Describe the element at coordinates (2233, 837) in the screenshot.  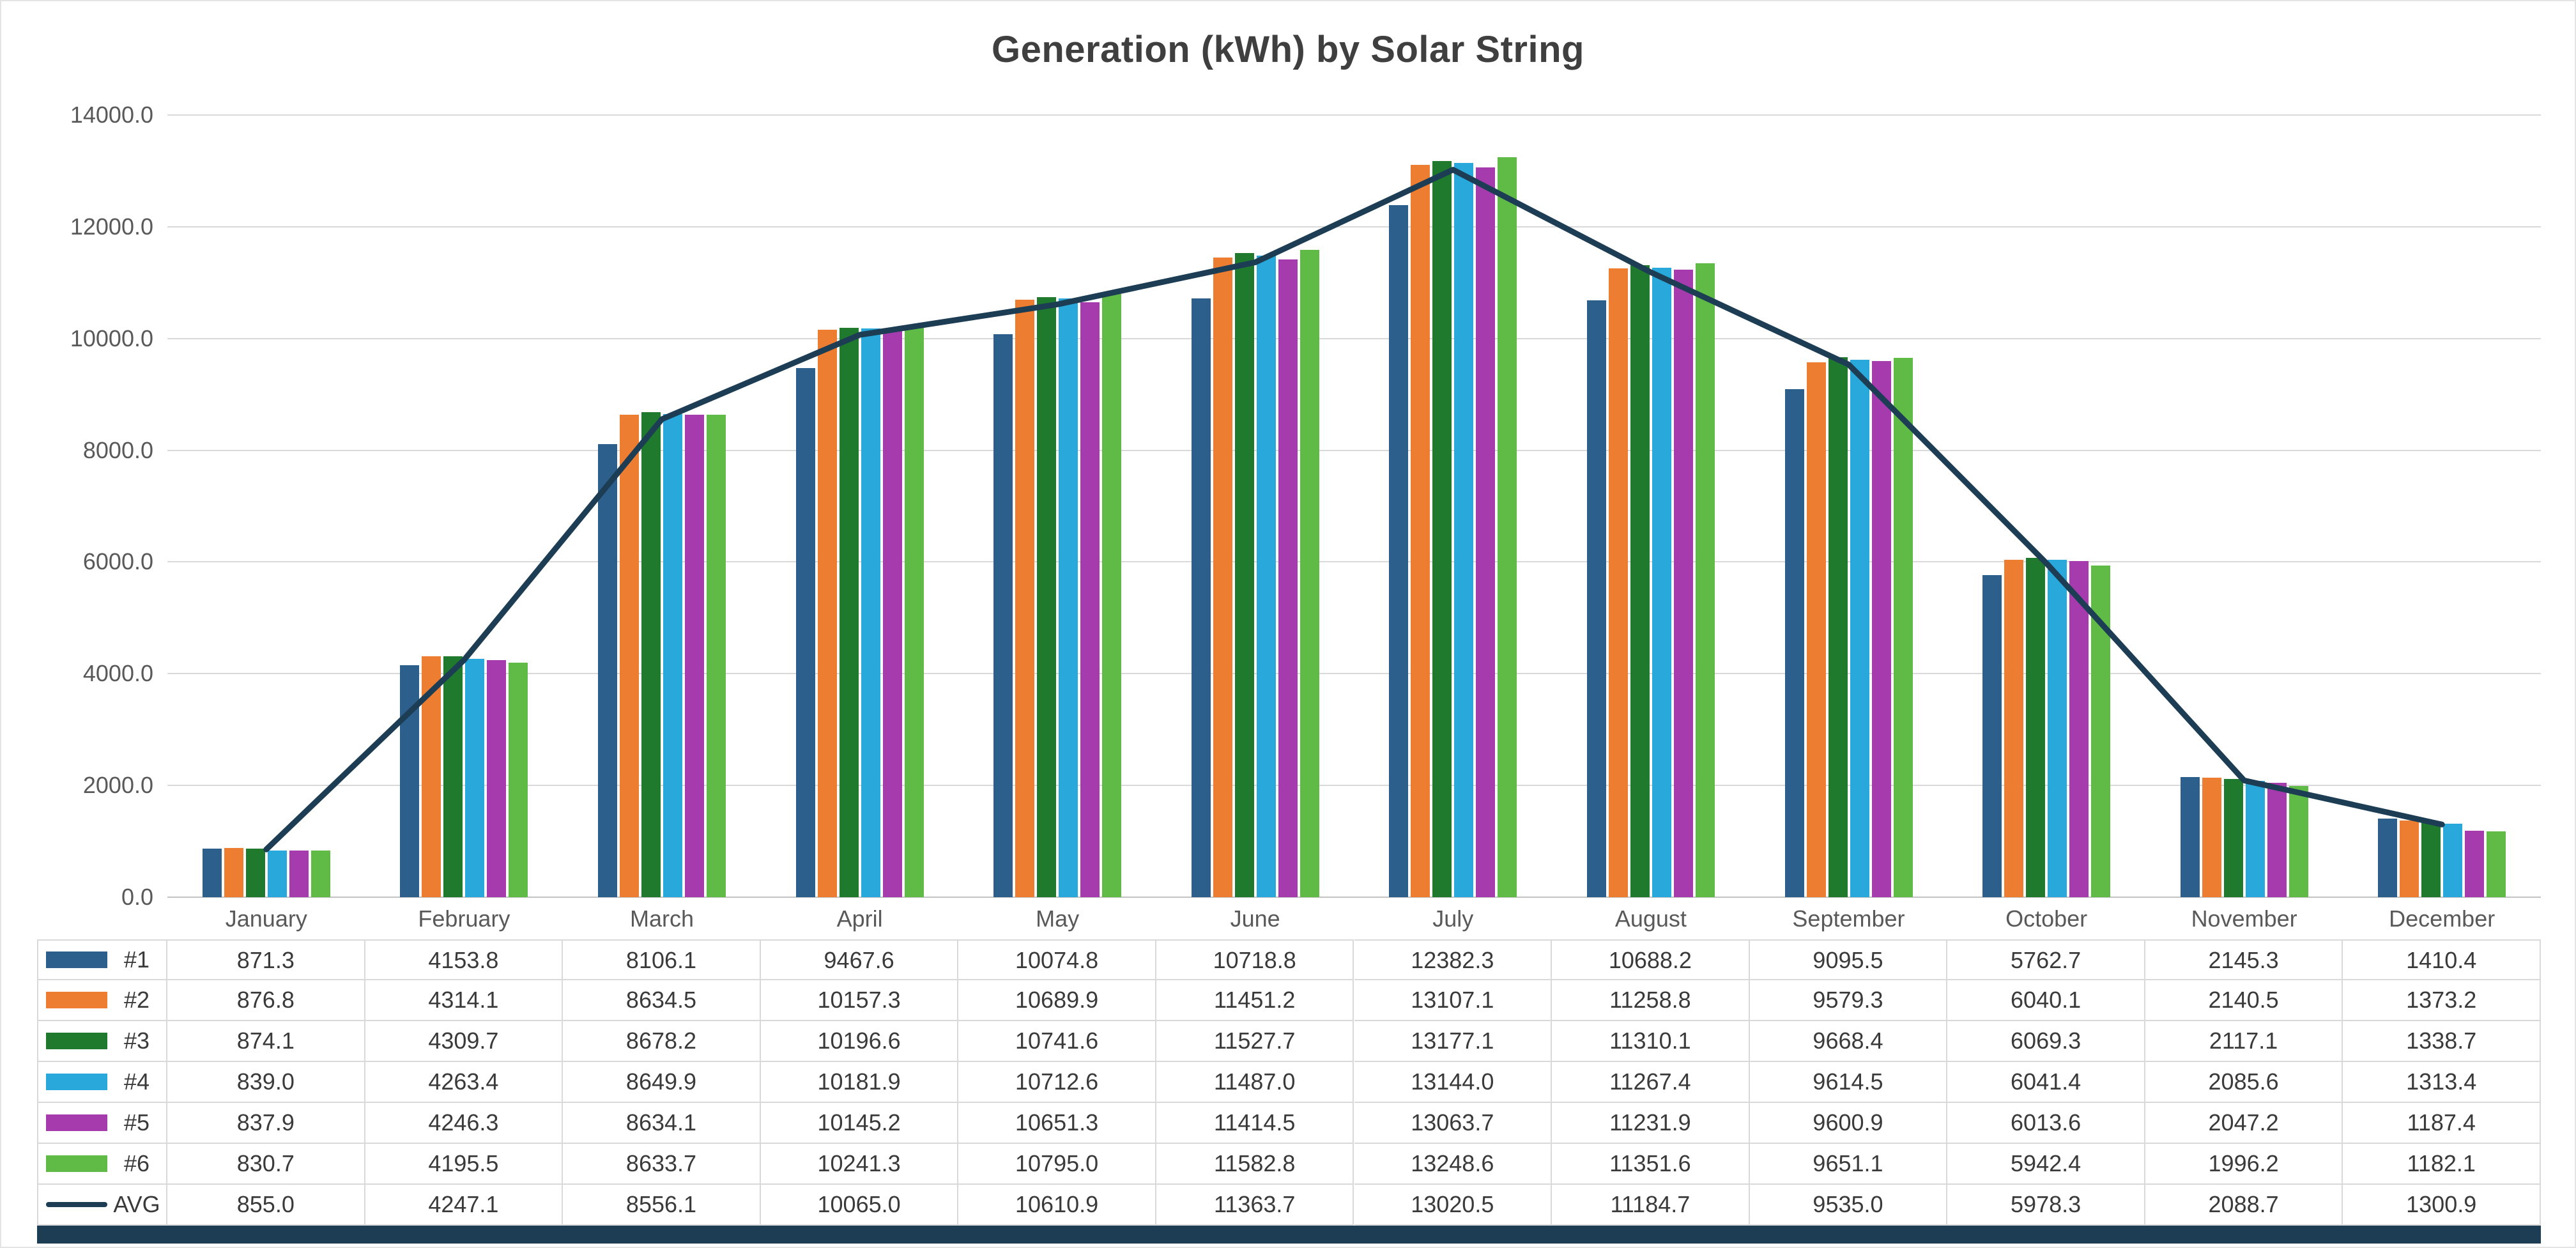
I see `bar-series-3-november` at that location.